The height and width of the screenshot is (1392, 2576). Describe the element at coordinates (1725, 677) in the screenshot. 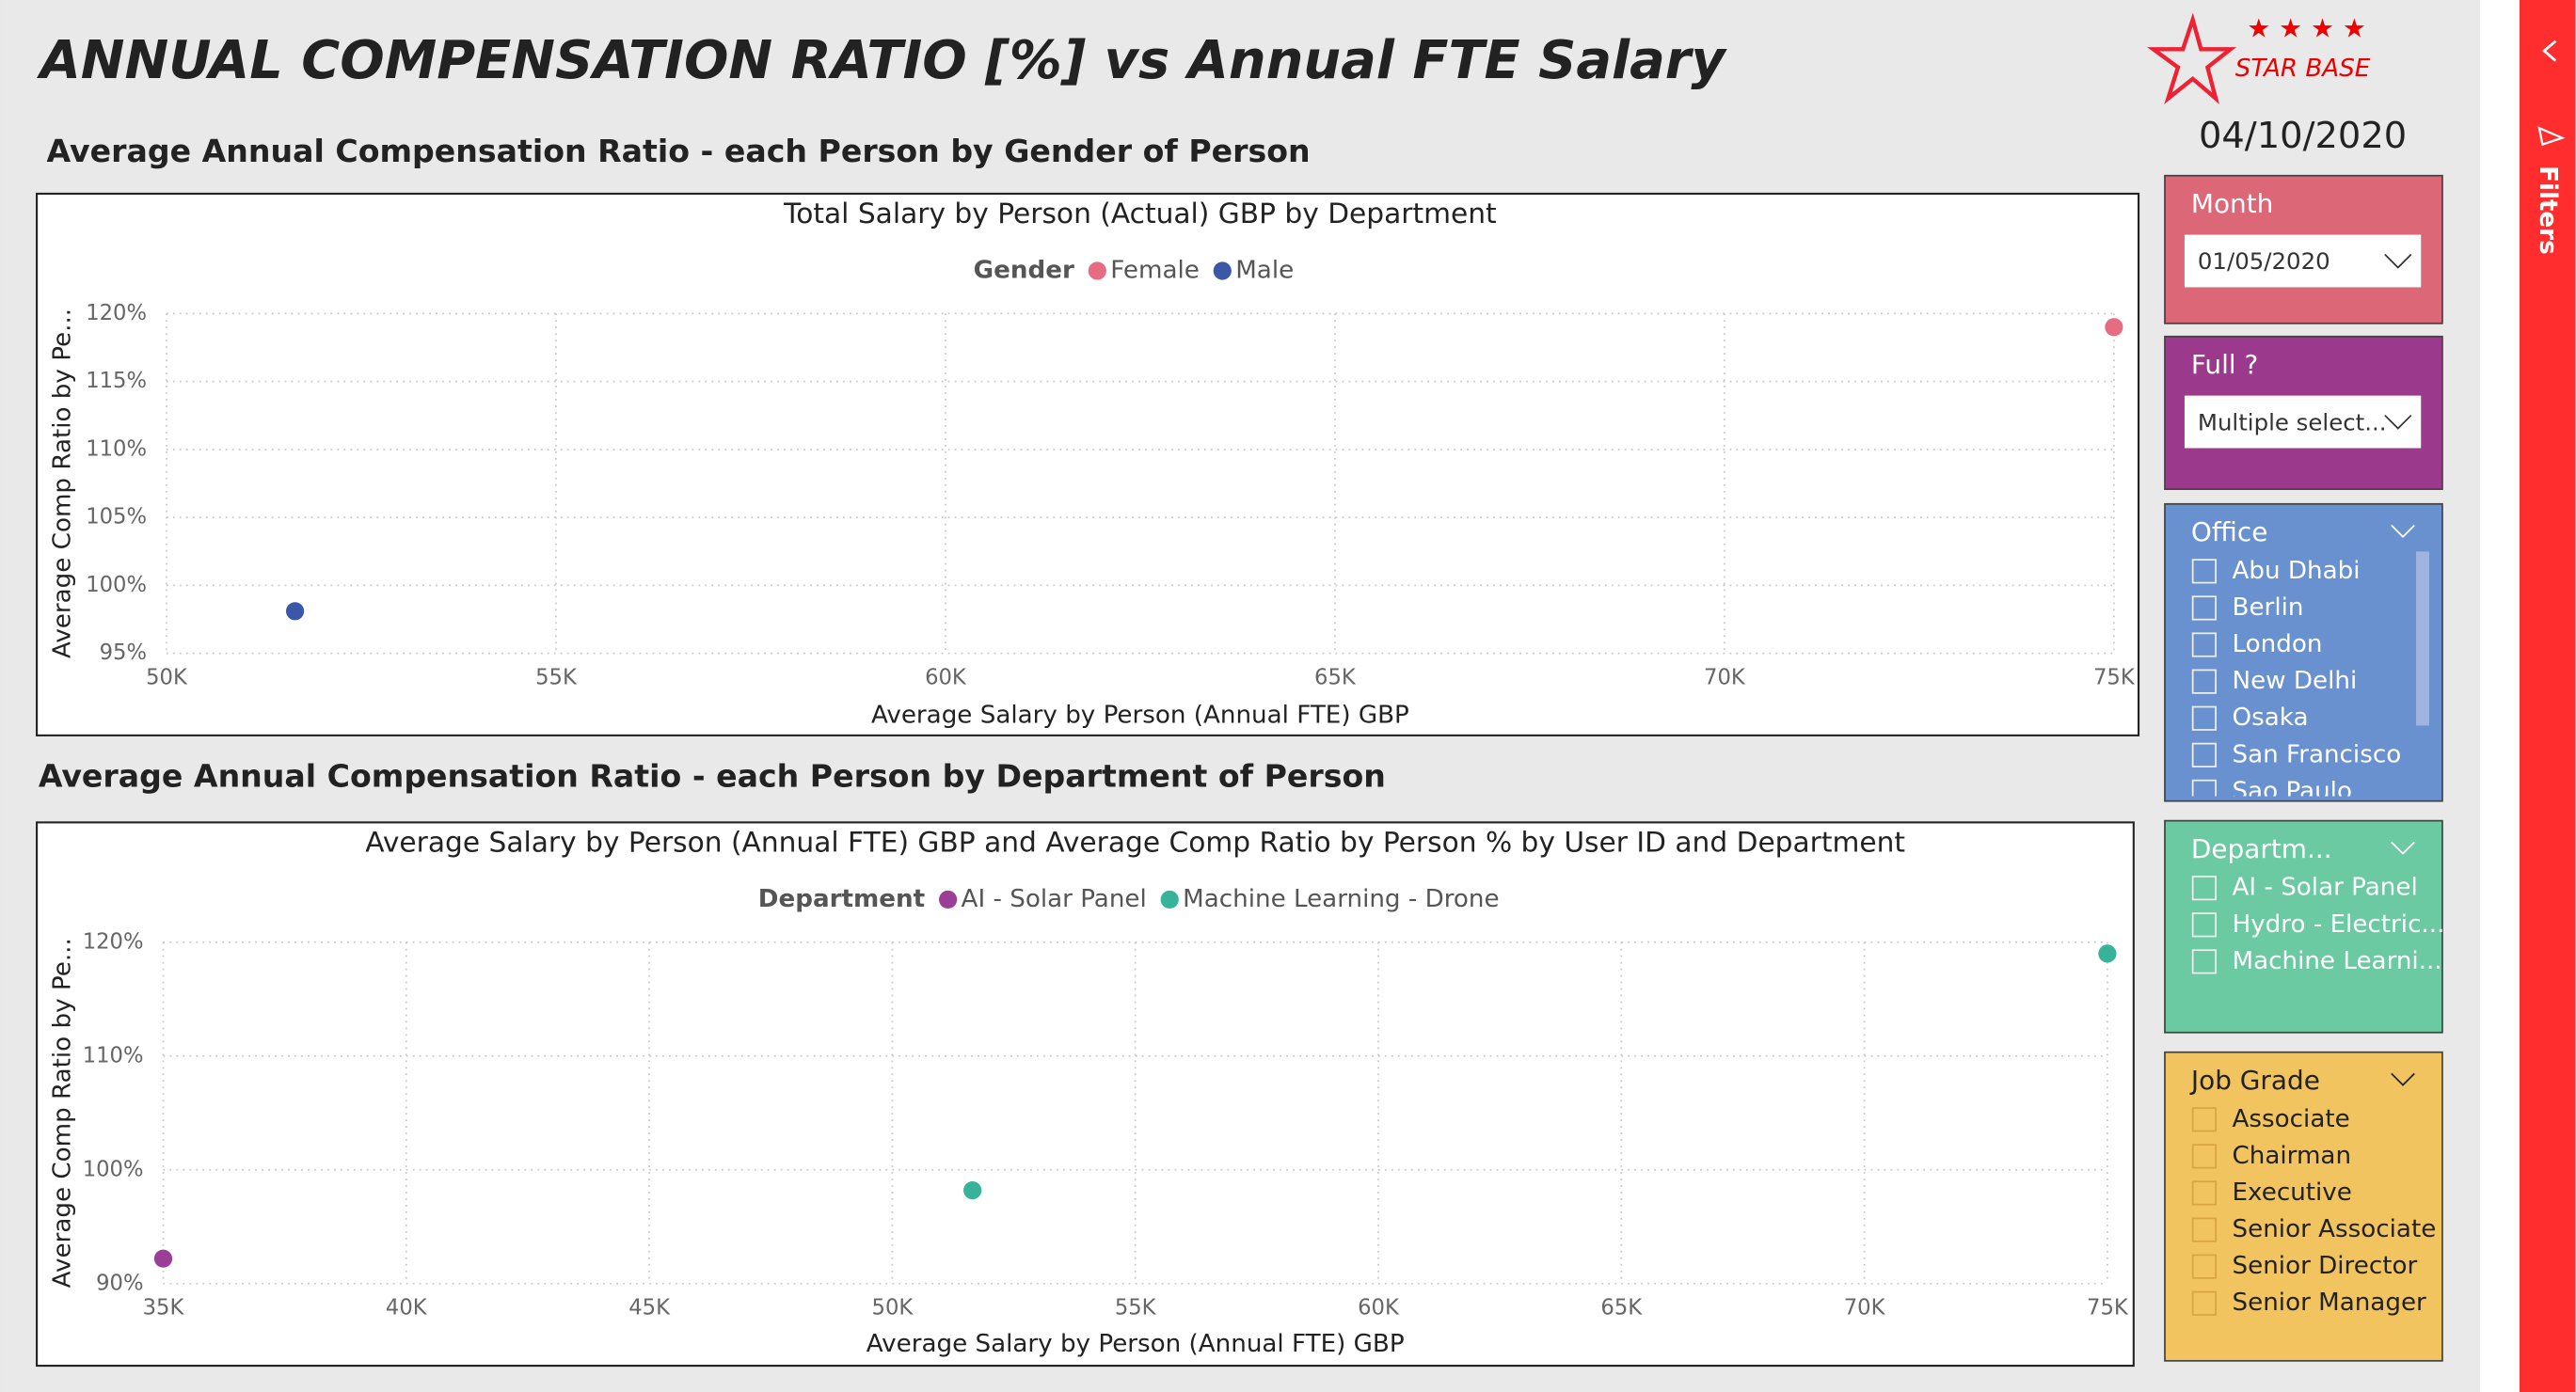

I see `x-tick-label: 70K` at that location.